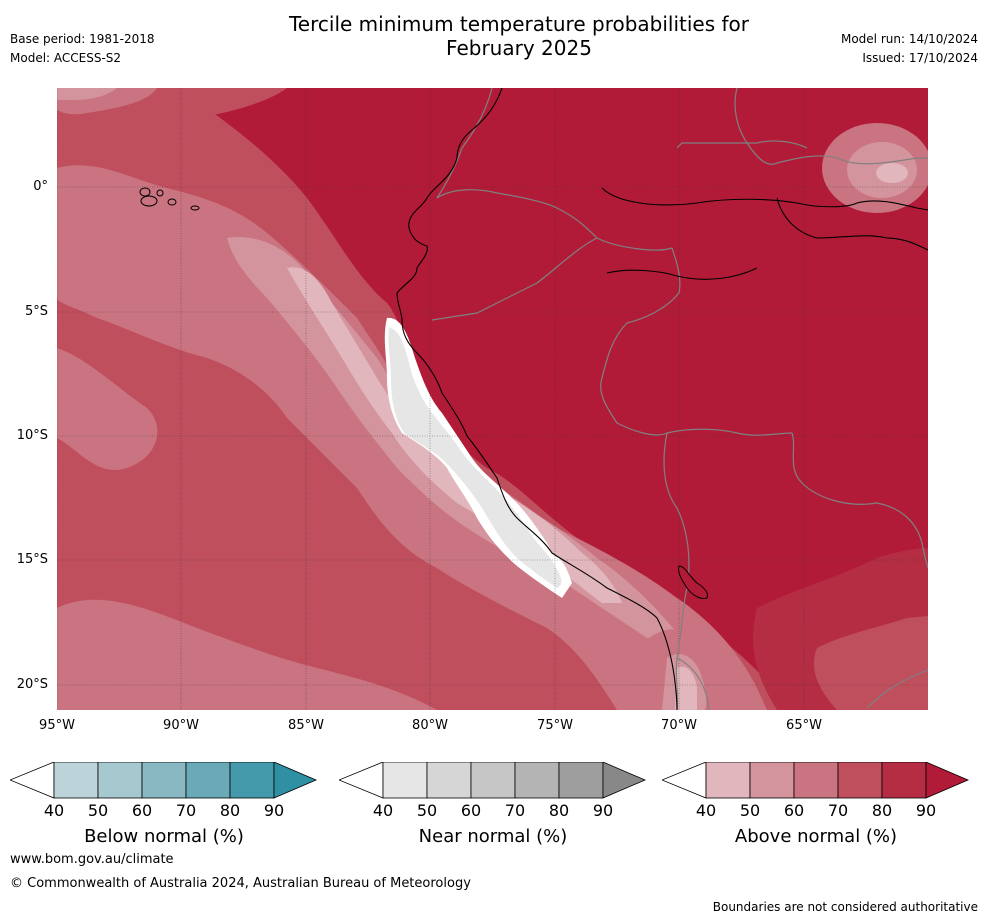  What do you see at coordinates (92, 859) in the screenshot?
I see `website-link: www.bom.gov.au/climate` at bounding box center [92, 859].